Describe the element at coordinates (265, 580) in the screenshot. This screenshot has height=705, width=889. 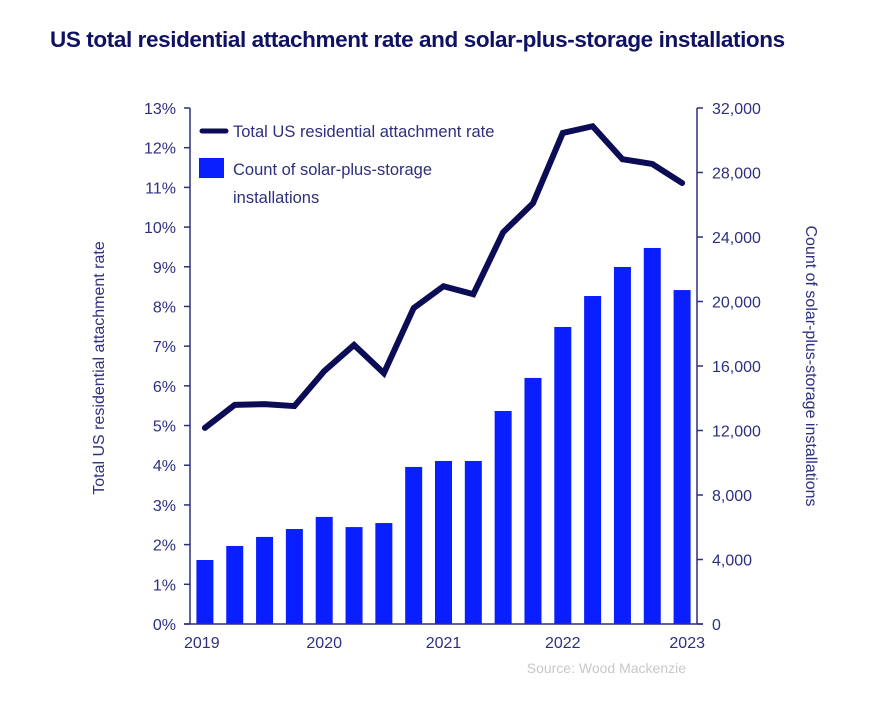
I see `bar-2019-q3` at that location.